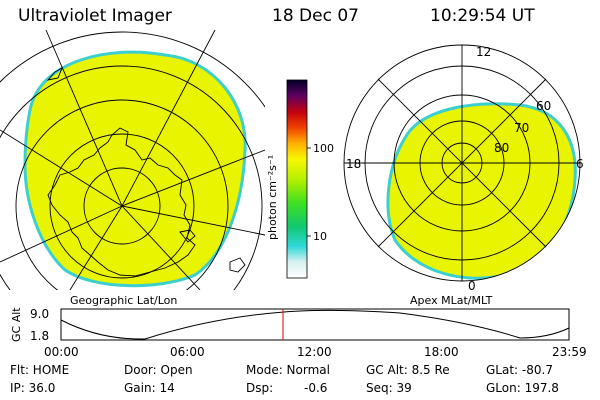 The height and width of the screenshot is (400, 600). What do you see at coordinates (272, 197) in the screenshot?
I see `colorbar-unit-label: photon cm⁻²s⁻¹` at bounding box center [272, 197].